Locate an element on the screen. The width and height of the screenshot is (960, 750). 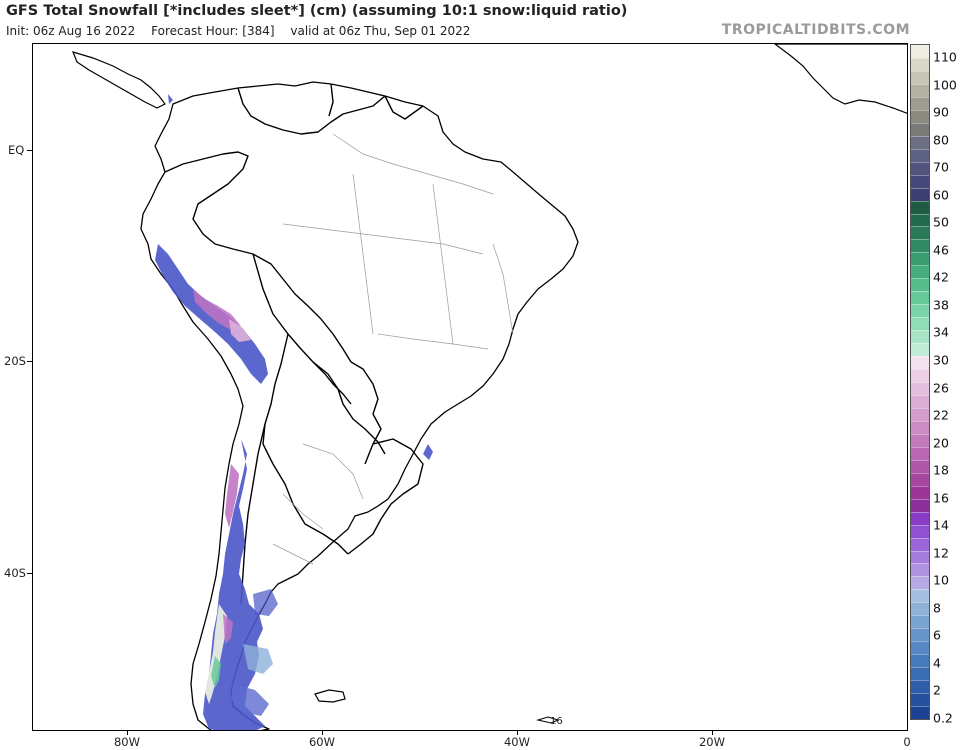
colorbar-label: 34 is located at coordinates (941, 332).